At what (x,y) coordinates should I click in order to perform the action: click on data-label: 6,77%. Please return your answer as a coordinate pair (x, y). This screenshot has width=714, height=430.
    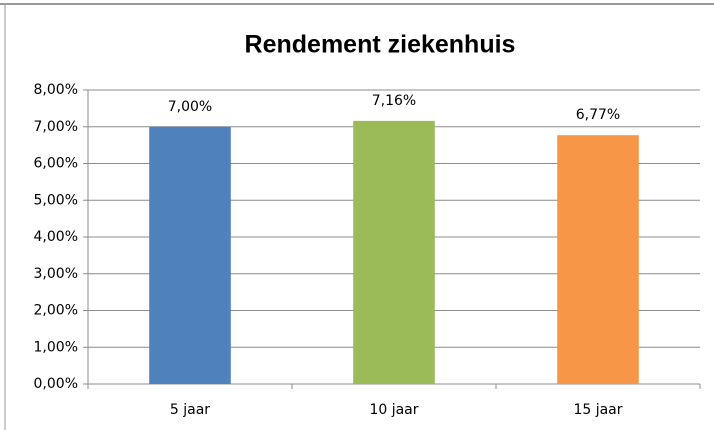
    Looking at the image, I should click on (598, 115).